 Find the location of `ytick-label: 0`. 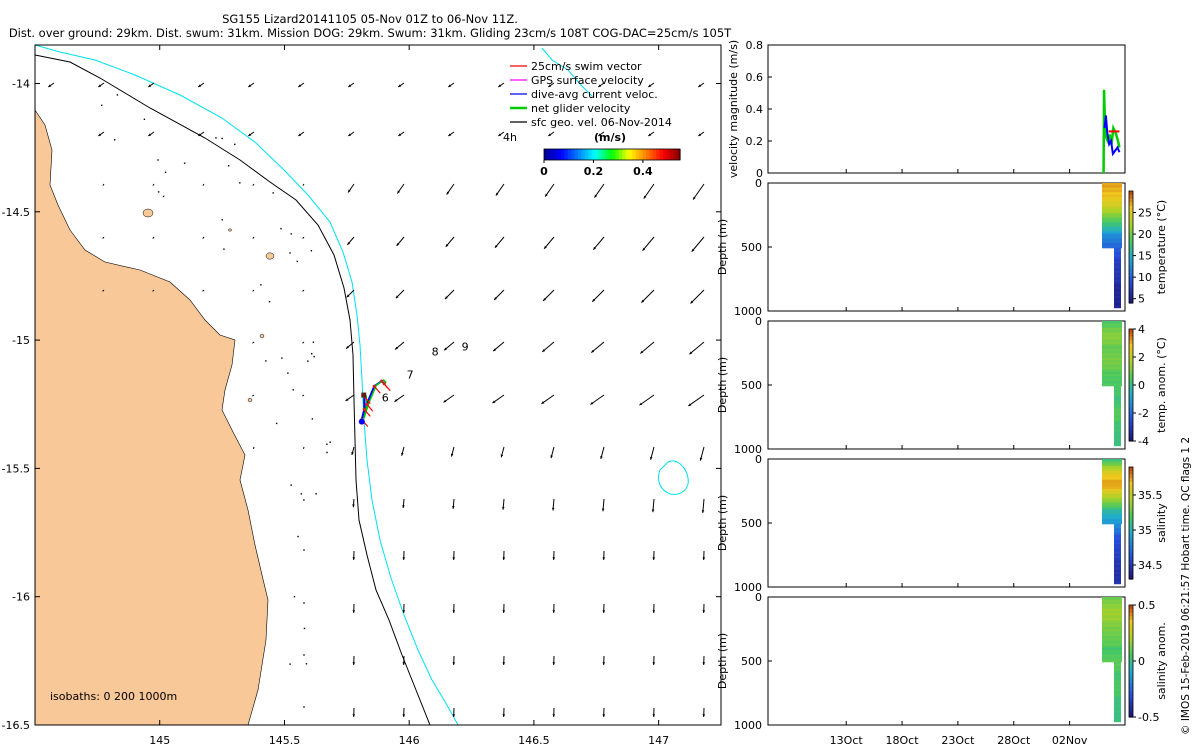

ytick-label: 0 is located at coordinates (758, 597).